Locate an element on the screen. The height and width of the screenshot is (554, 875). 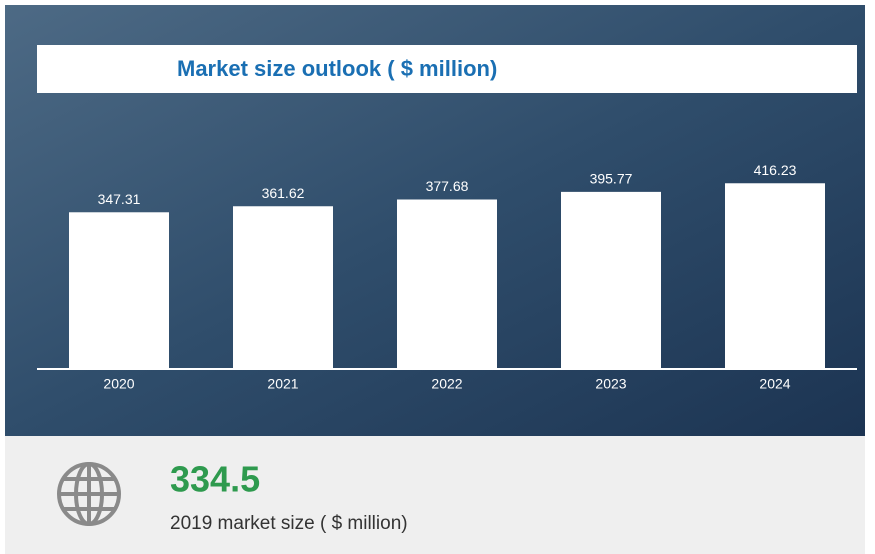
value-label: 347.31 is located at coordinates (119, 199).